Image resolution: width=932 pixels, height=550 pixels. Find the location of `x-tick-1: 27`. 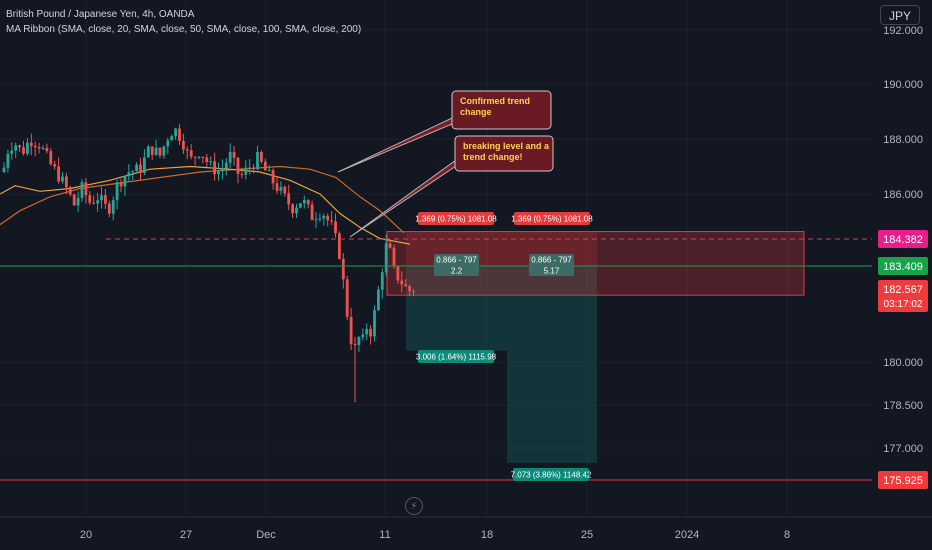

x-tick-1: 27 is located at coordinates (186, 535).